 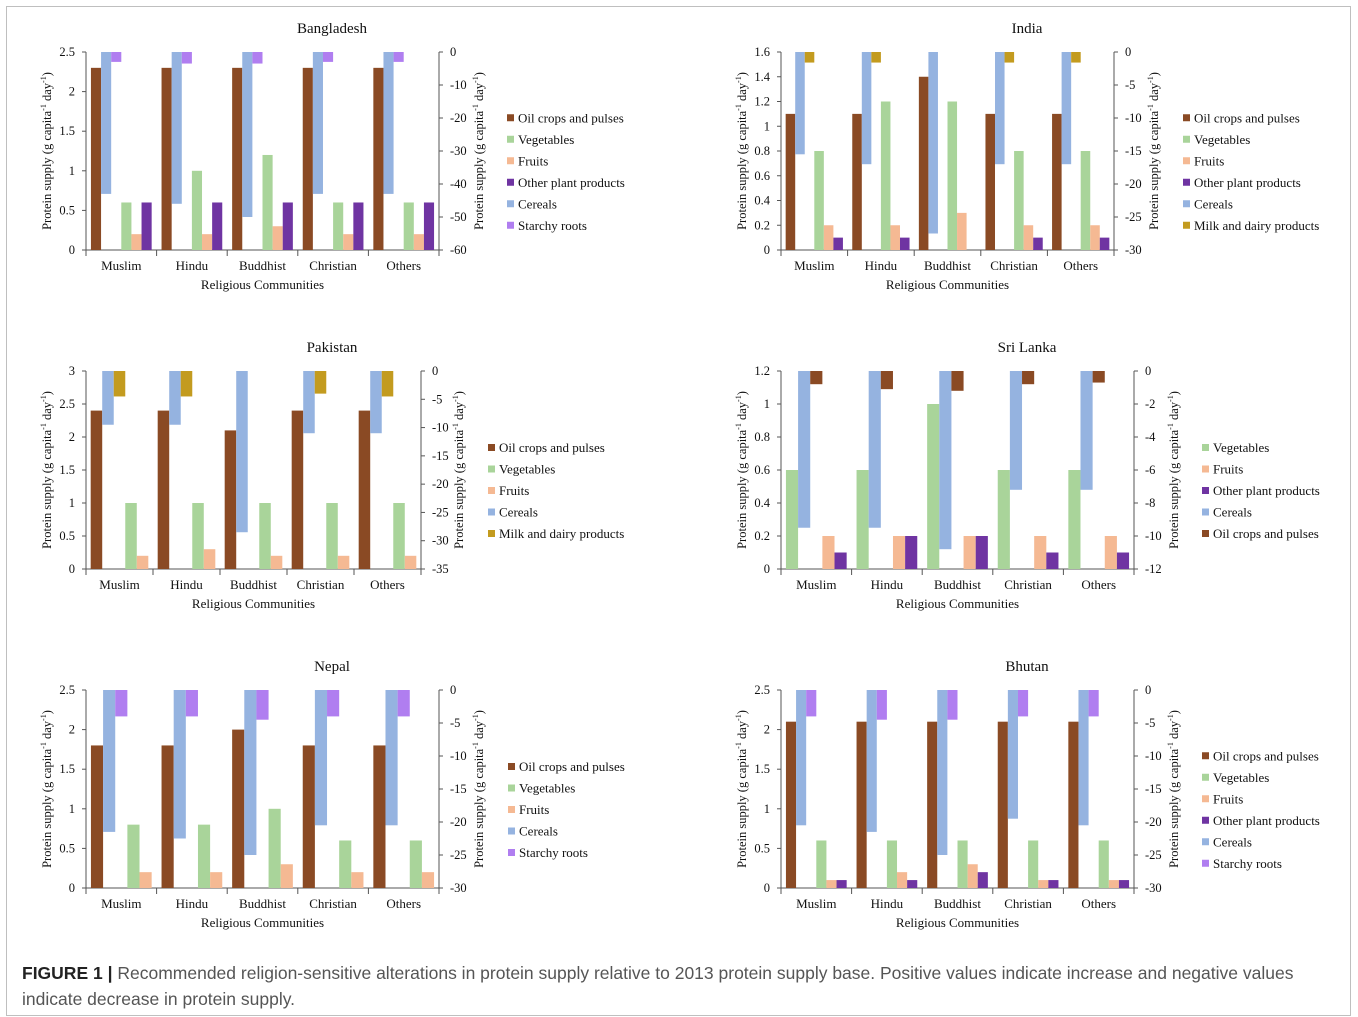 What do you see at coordinates (317, 123) in the screenshot?
I see `bar-cereals-christian` at bounding box center [317, 123].